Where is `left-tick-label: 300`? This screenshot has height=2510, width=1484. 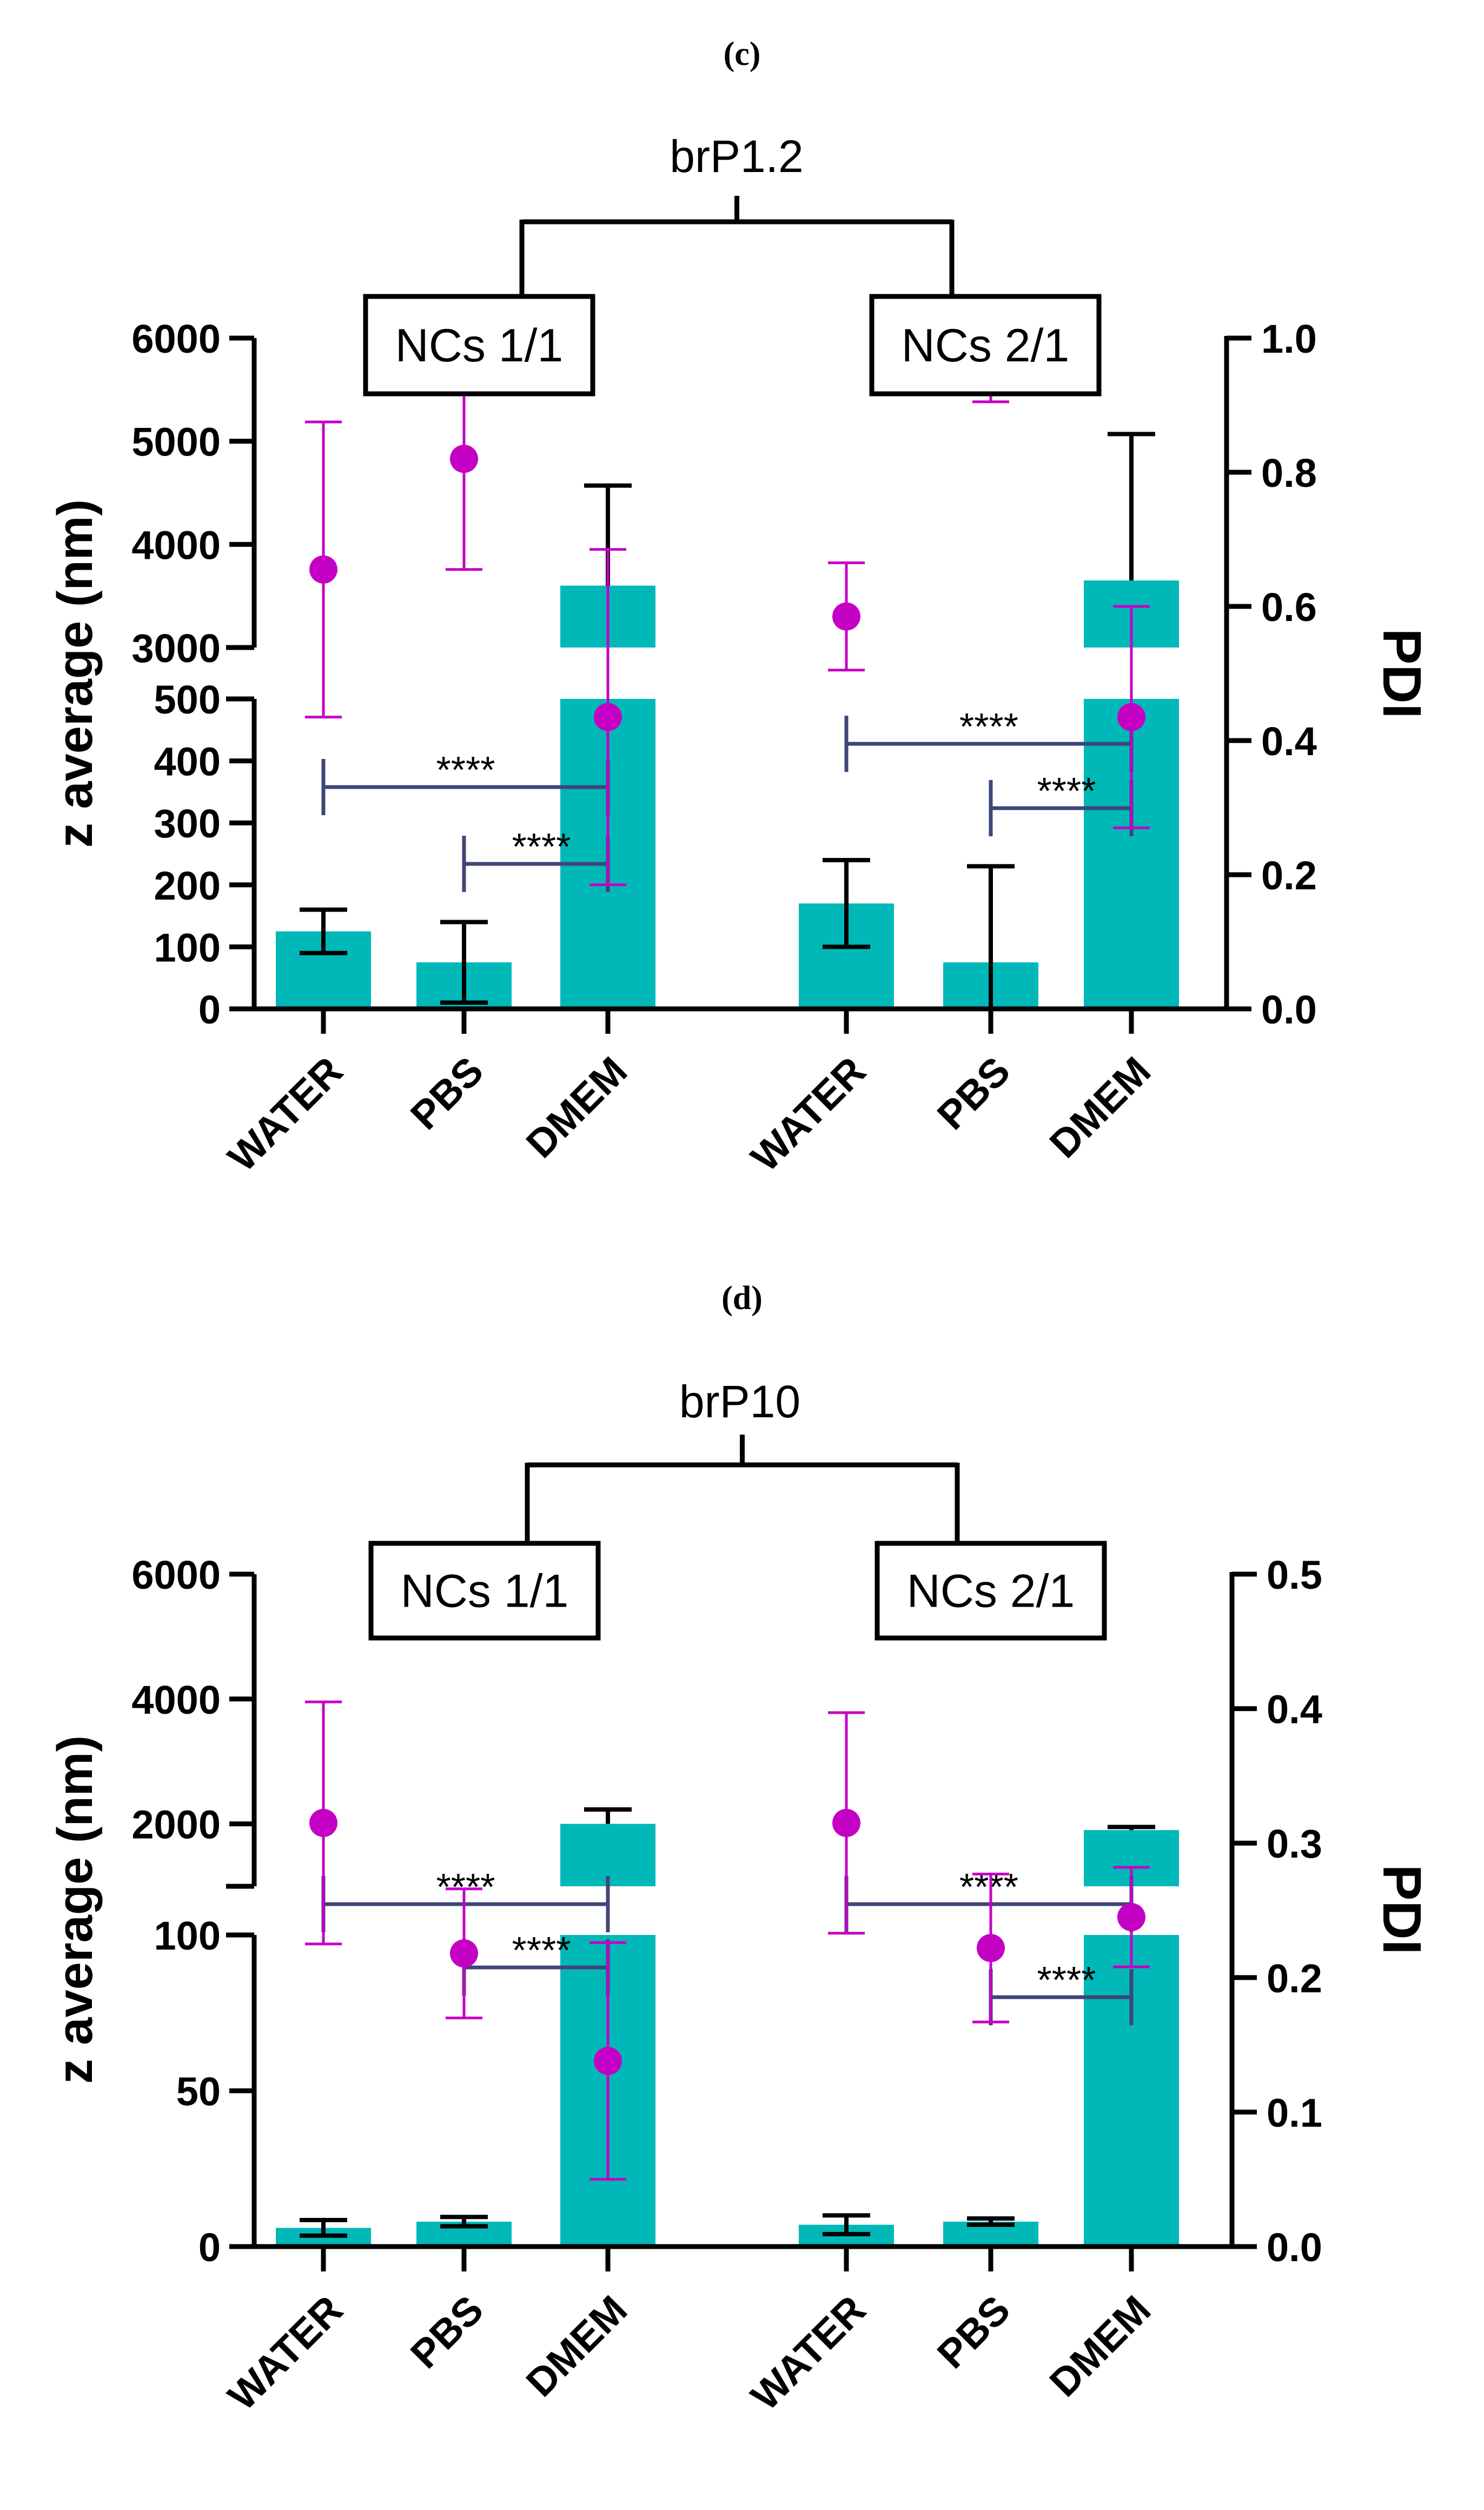 left-tick-label: 300 is located at coordinates (188, 823).